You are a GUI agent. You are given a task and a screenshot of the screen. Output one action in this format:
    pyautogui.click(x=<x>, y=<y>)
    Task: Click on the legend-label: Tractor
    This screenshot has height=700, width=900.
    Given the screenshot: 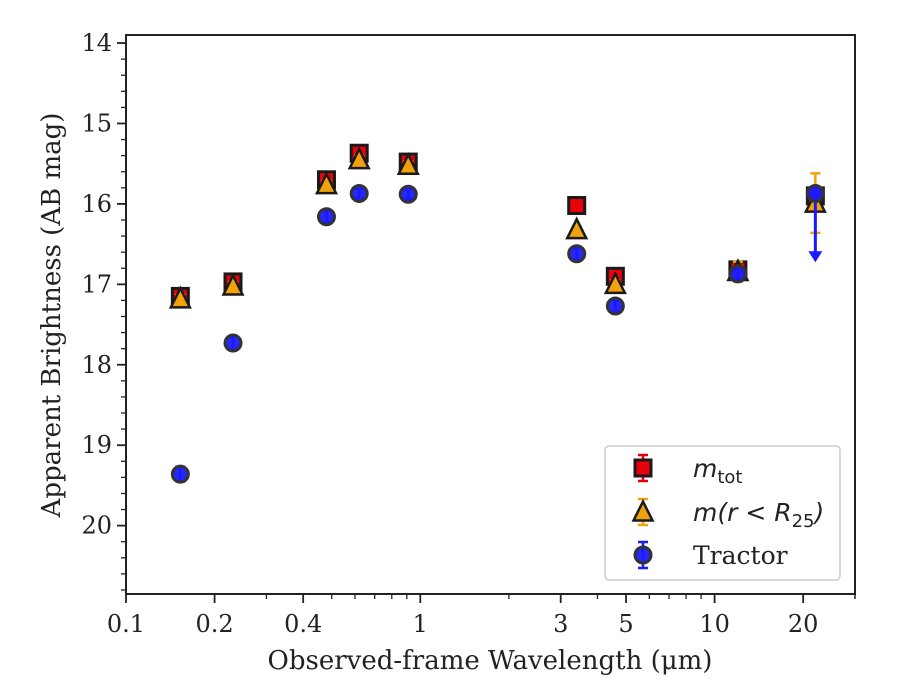 What is the action you would take?
    pyautogui.click(x=740, y=555)
    